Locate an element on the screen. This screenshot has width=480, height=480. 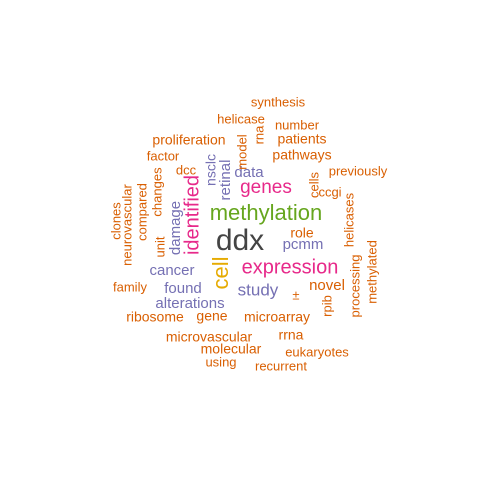
word-pcmm: pcmm is located at coordinates (303, 244).